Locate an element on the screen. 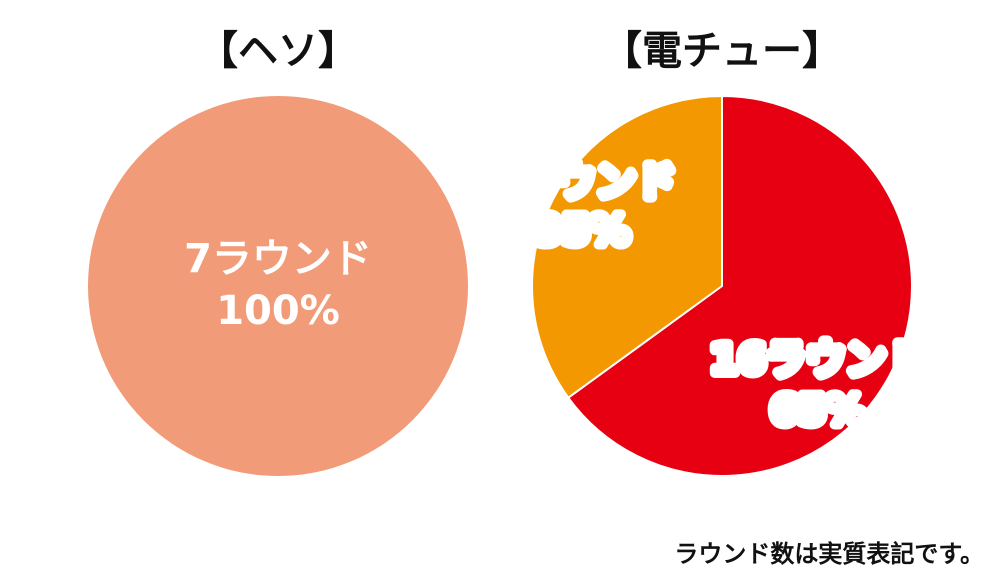 Image resolution: width=1000 pixels, height=577 pixels. chart-title-heso: 【ヘソ】 is located at coordinates (278, 51).